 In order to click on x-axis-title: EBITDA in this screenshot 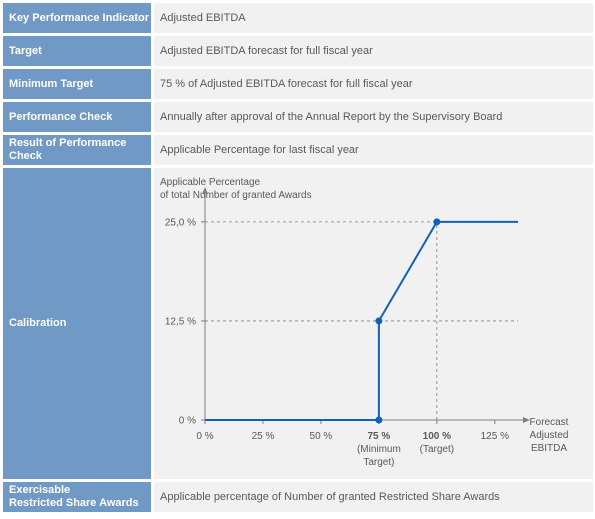, I will do `click(549, 448)`.